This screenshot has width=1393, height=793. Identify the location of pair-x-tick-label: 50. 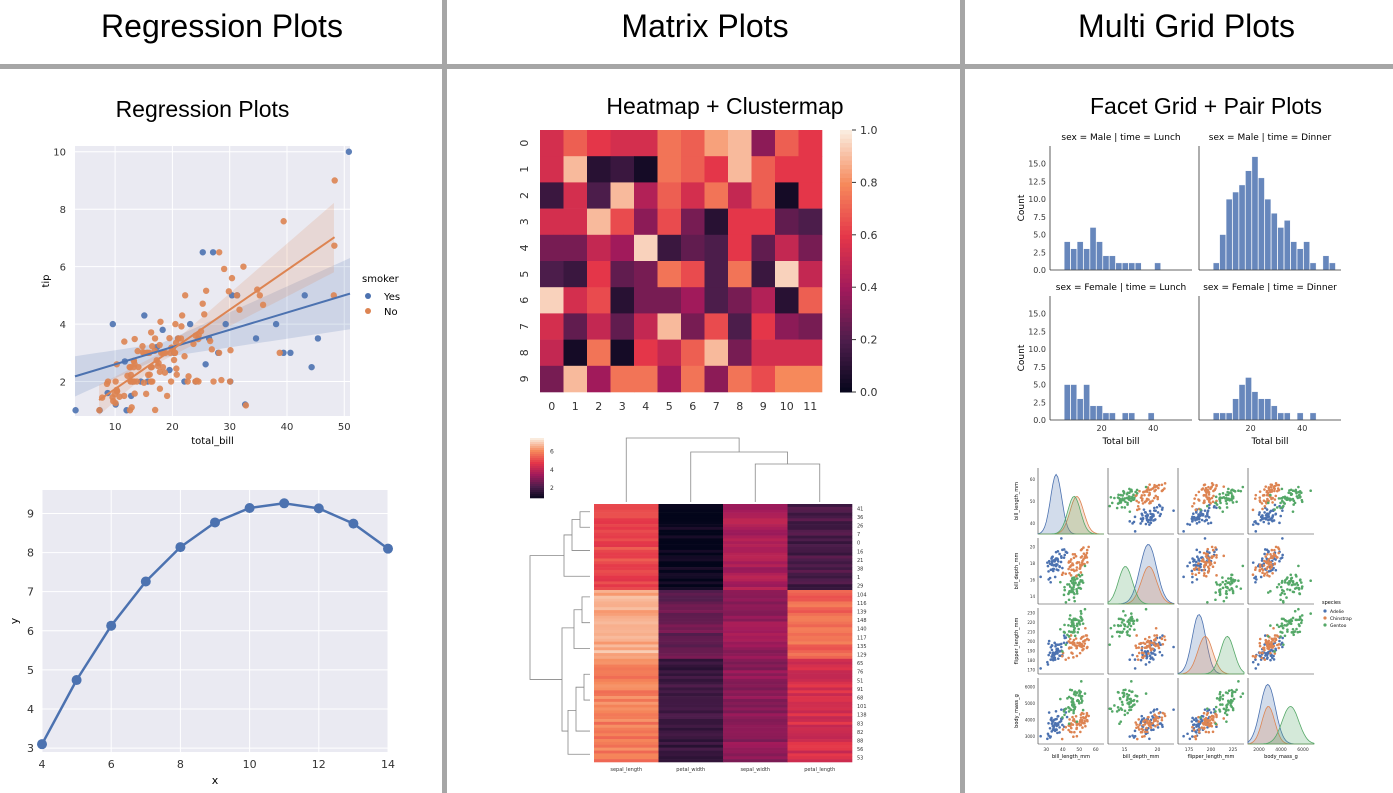
(1079, 750).